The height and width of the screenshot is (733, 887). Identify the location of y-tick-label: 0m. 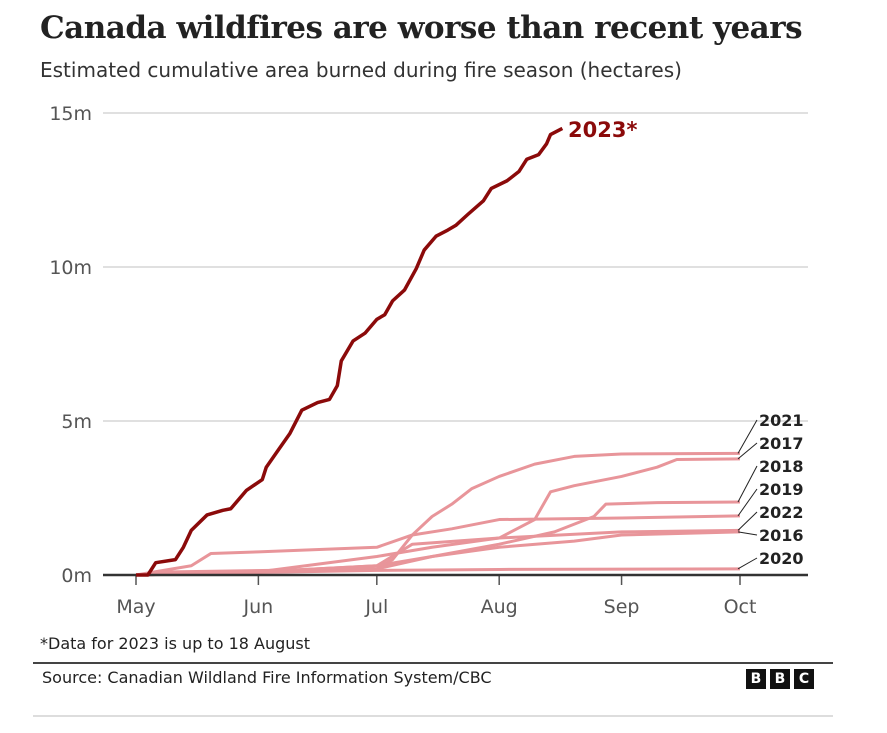
(76, 576).